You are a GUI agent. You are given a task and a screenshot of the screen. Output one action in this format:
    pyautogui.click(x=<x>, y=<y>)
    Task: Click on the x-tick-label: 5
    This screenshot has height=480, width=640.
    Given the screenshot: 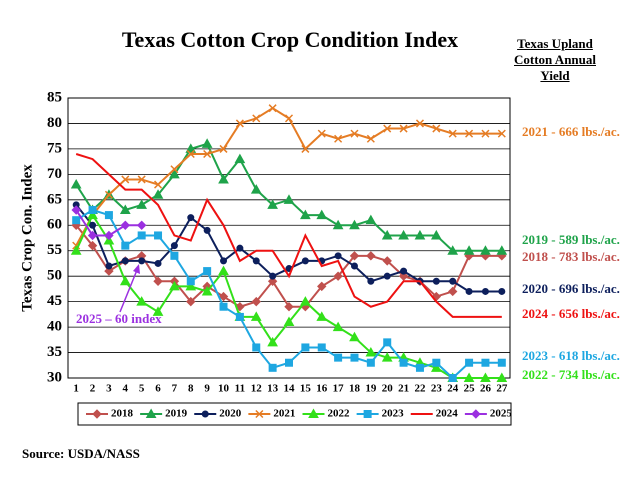 What is the action you would take?
    pyautogui.click(x=142, y=389)
    